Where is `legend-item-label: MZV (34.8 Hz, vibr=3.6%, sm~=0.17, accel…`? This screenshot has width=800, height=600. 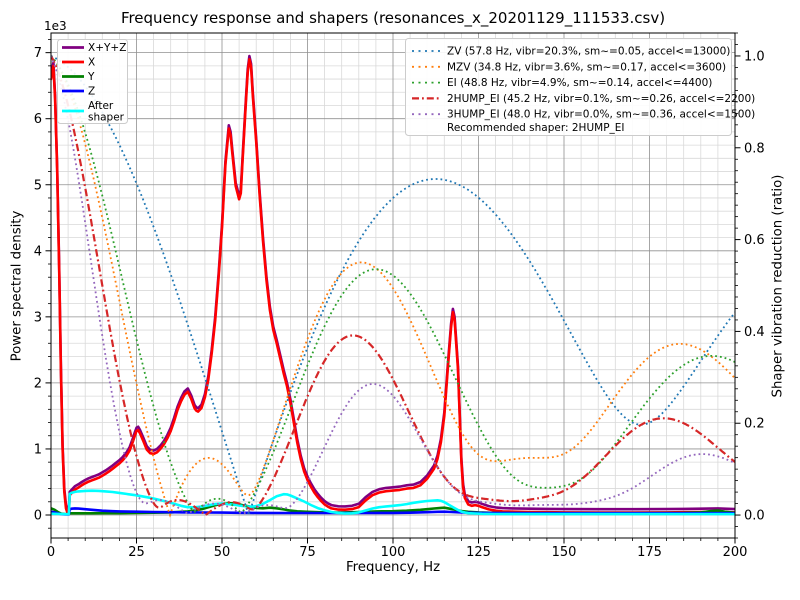 legend-item-label: MZV (34.8 Hz, vibr=3.6%, sm~=0.17, accel… is located at coordinates (586, 67).